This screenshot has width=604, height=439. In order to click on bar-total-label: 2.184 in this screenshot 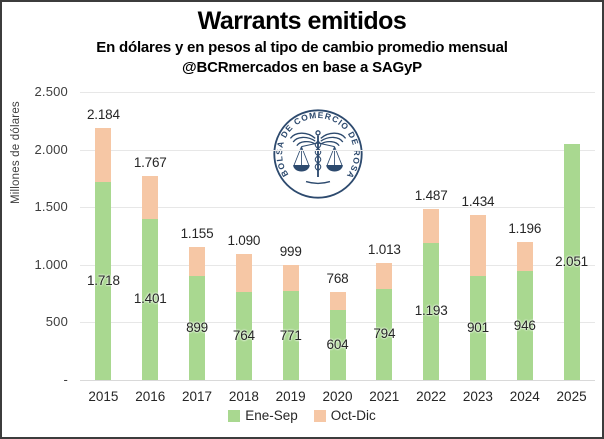, I will do `click(103, 115)`.